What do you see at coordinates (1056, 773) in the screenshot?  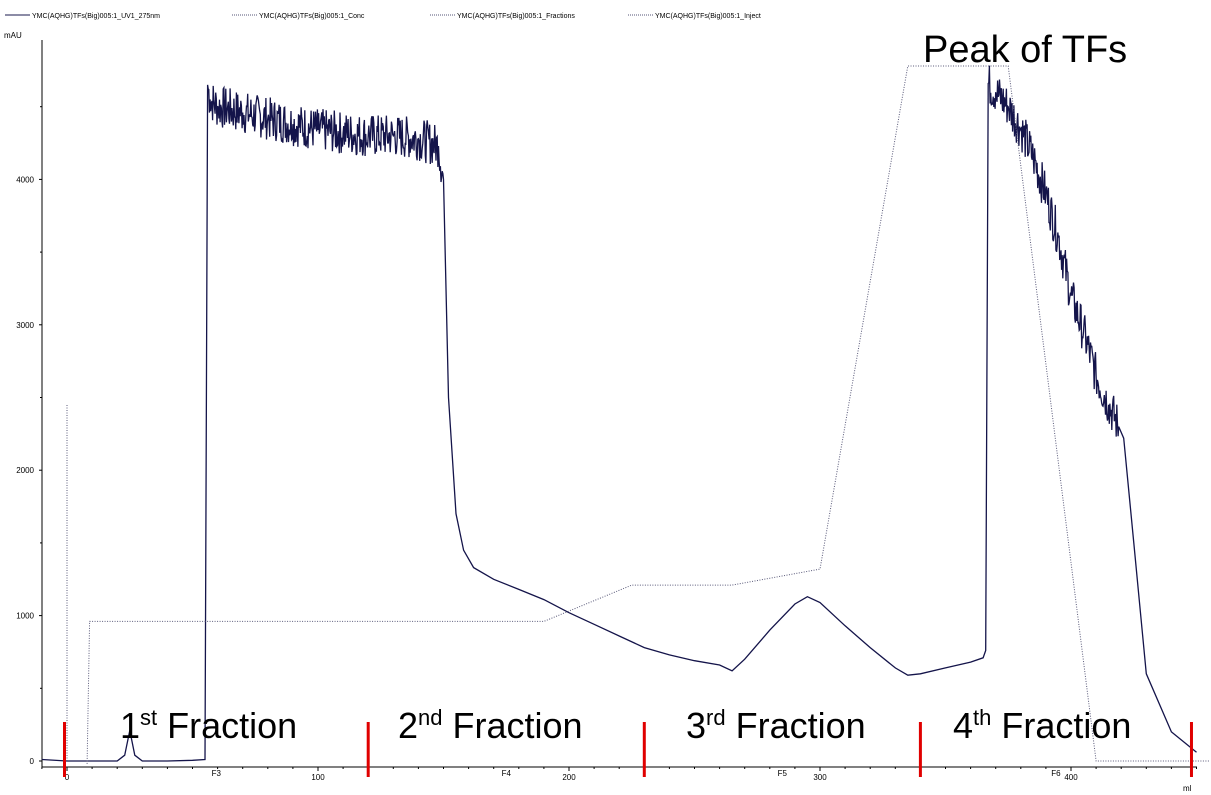 I see `fraction-code: F6` at bounding box center [1056, 773].